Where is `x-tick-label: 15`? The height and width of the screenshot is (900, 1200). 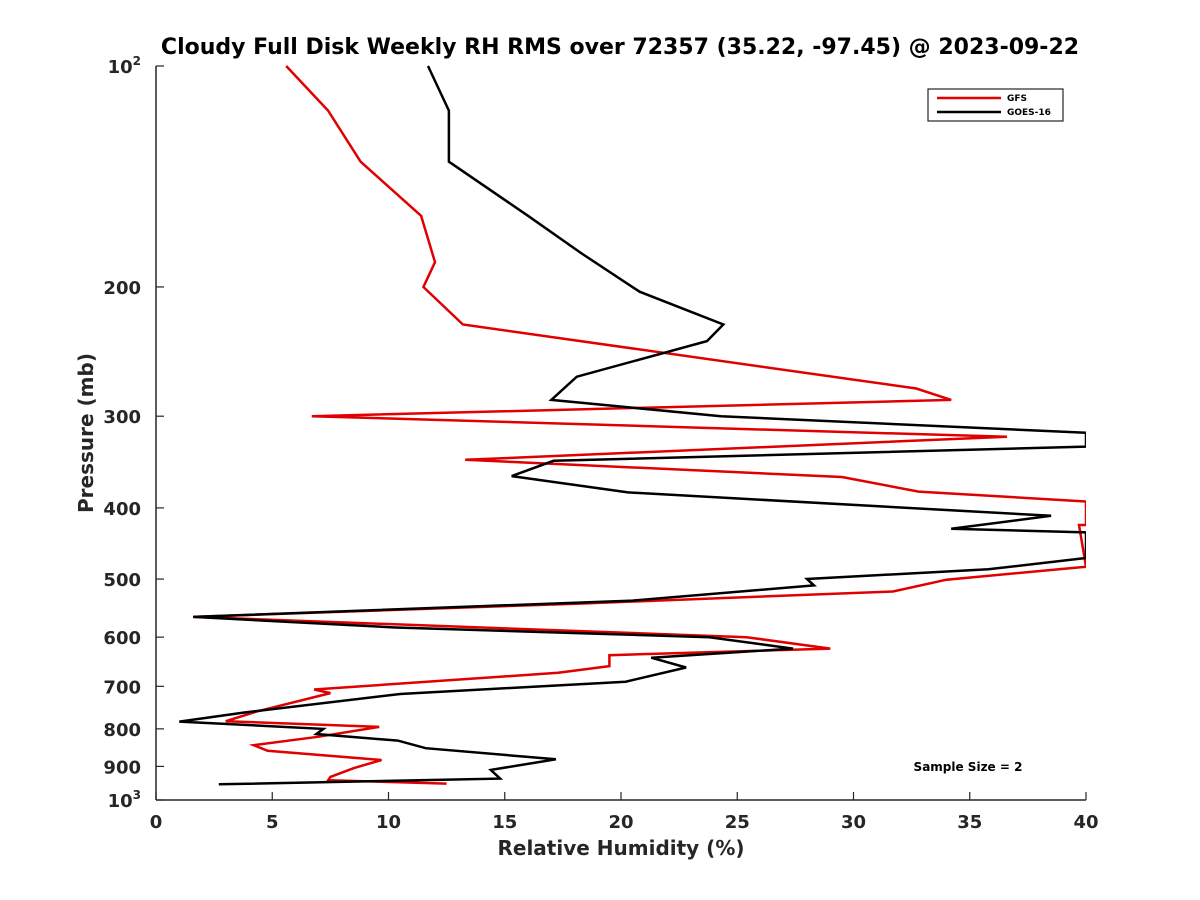
x-tick-label: 15 is located at coordinates (504, 822).